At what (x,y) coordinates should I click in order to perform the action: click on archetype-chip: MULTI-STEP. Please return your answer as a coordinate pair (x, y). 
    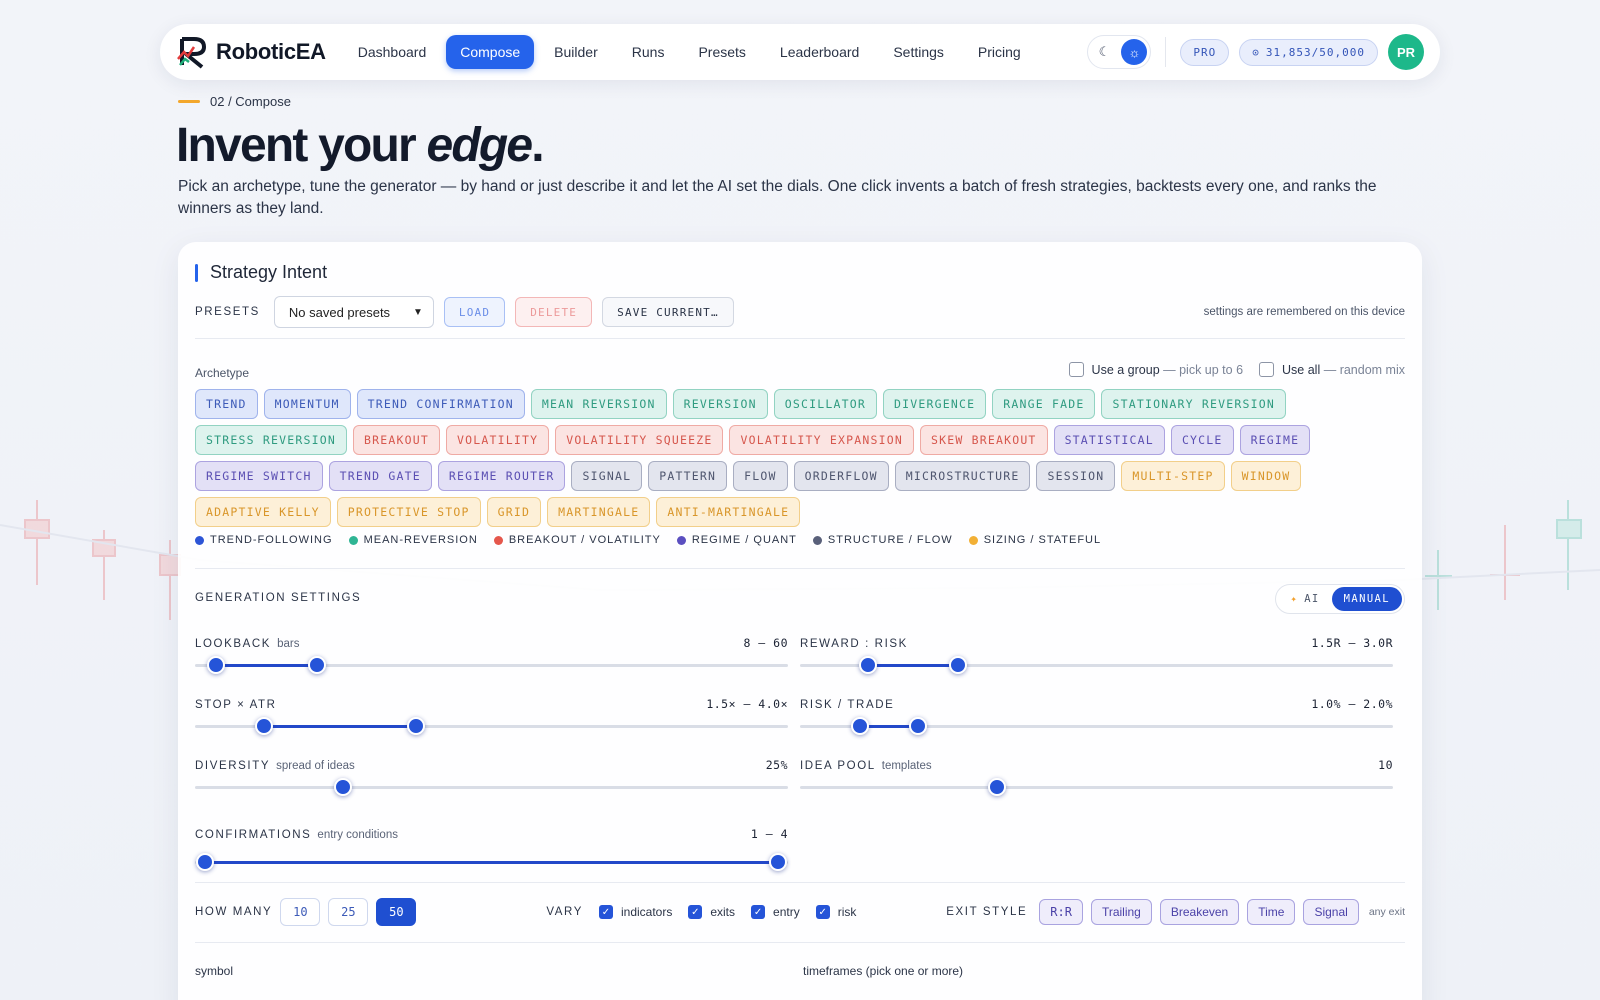
    Looking at the image, I should click on (1173, 476).